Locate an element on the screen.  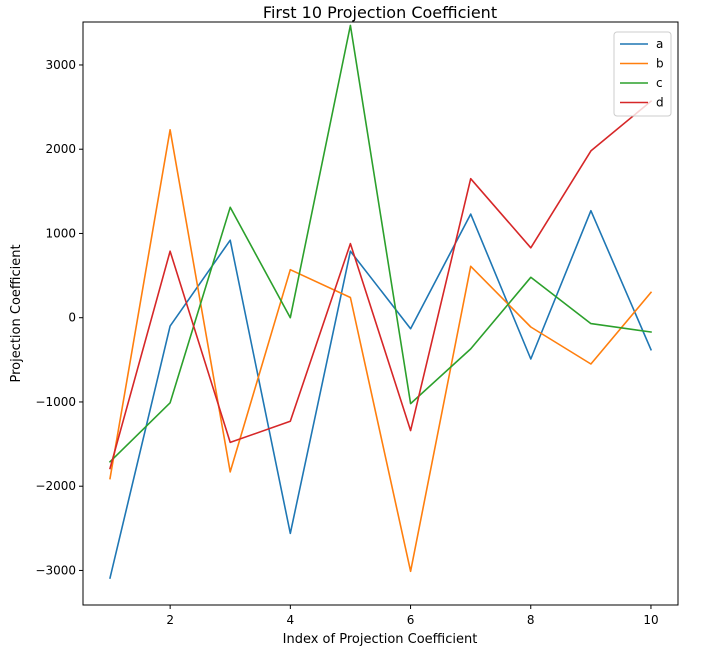
y-tick-label: 2000 is located at coordinates (60, 149).